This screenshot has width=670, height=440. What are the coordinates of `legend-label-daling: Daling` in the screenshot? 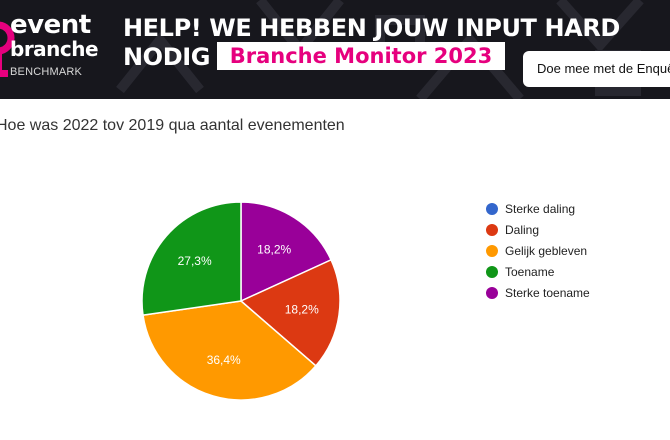 It's located at (522, 230).